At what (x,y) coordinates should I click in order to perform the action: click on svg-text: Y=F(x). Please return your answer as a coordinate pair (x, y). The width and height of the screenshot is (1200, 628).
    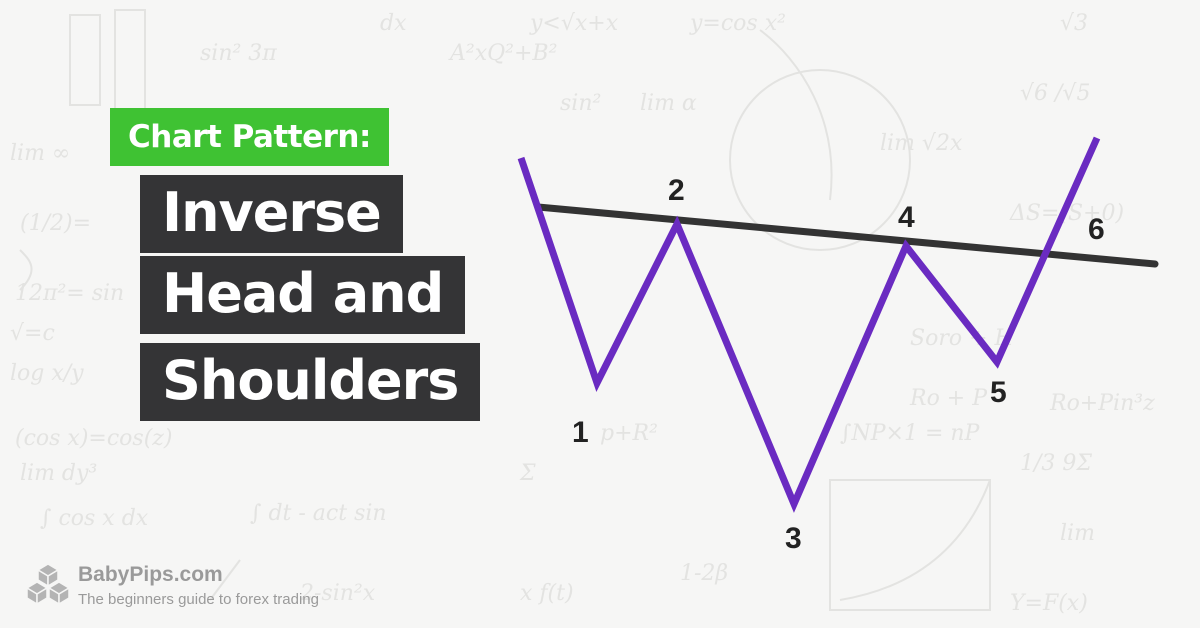
    Looking at the image, I should click on (1049, 603).